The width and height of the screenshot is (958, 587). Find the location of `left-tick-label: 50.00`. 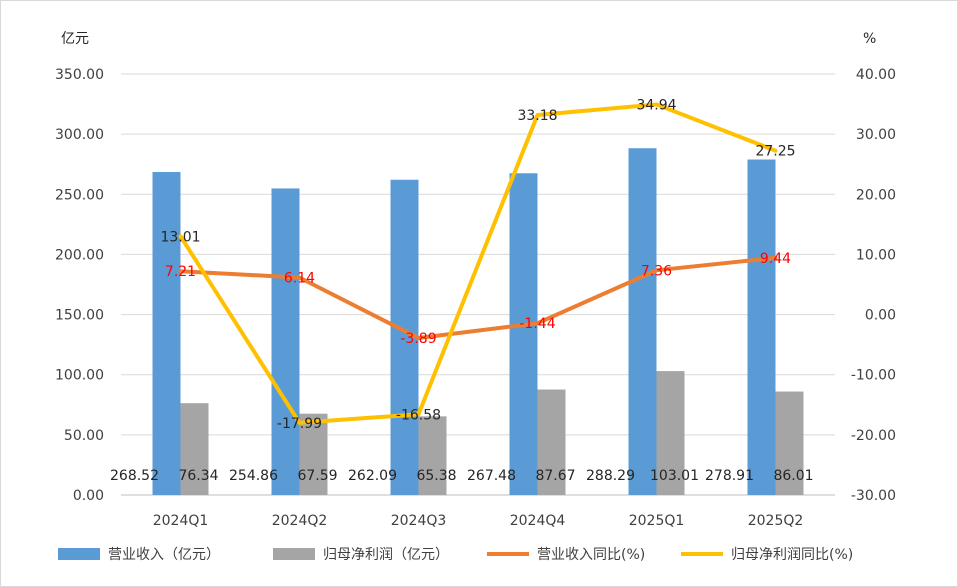

left-tick-label: 50.00 is located at coordinates (84, 436).